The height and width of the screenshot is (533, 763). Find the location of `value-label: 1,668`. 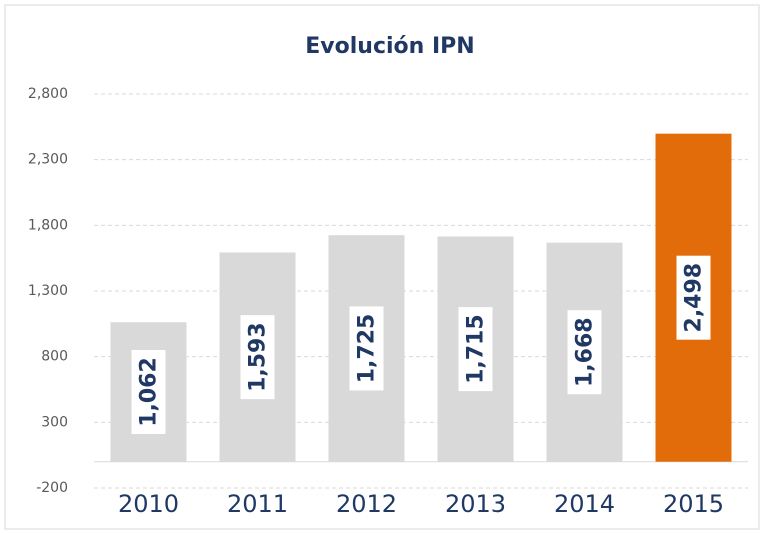

value-label: 1,668 is located at coordinates (585, 352).